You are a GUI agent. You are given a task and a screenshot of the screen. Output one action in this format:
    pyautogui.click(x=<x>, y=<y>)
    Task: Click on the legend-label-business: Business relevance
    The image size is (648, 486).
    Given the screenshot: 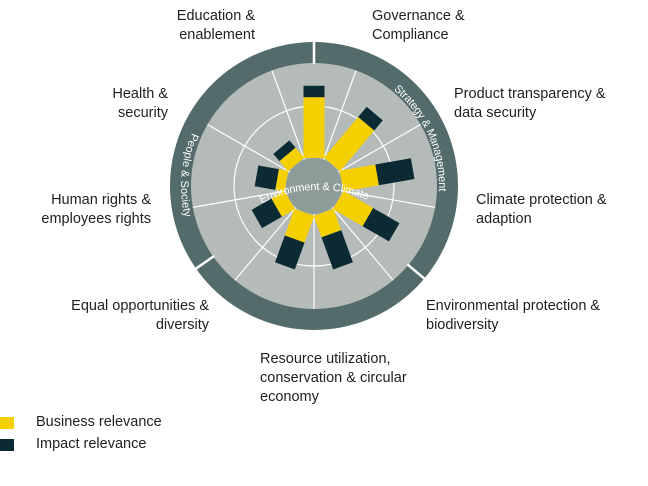 What is the action you would take?
    pyautogui.click(x=99, y=422)
    